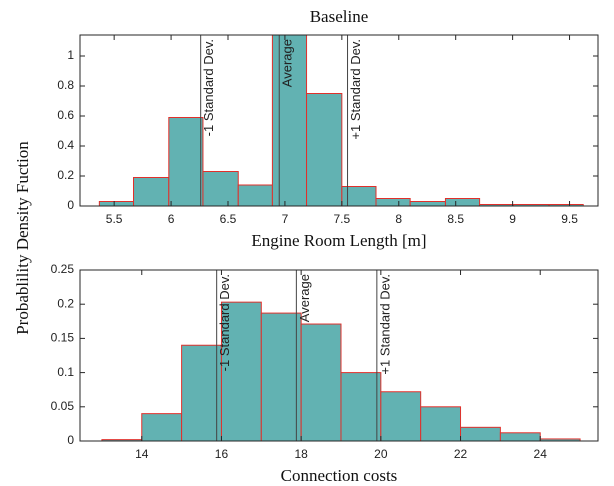  What do you see at coordinates (301, 454) in the screenshot?
I see `x-tick-label: 18` at bounding box center [301, 454].